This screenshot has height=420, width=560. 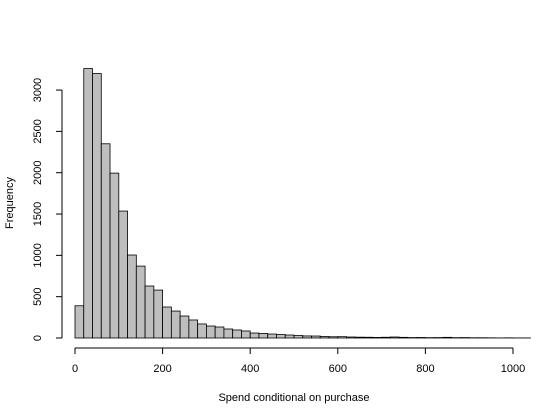 I want to click on x-tick-label: 600, so click(x=338, y=369).